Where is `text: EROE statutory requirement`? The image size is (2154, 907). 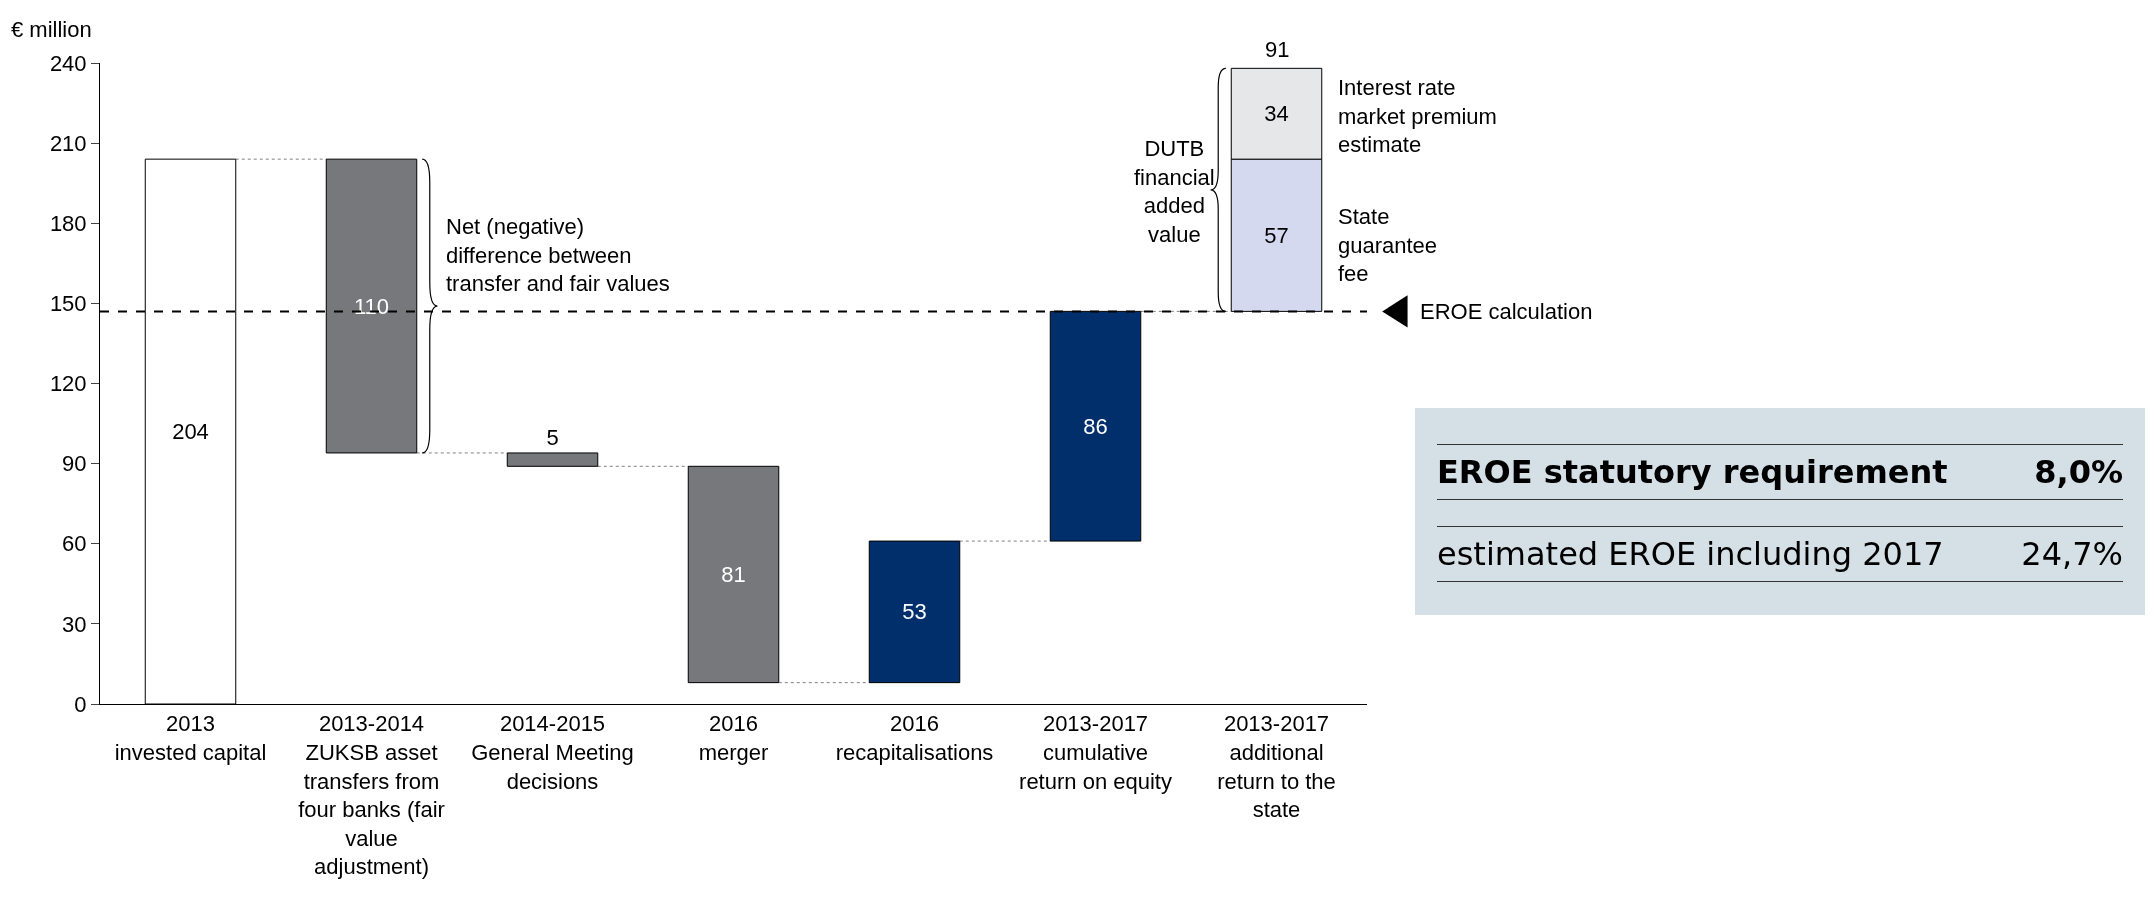
text: EROE statutory requirement is located at coordinates (1692, 472).